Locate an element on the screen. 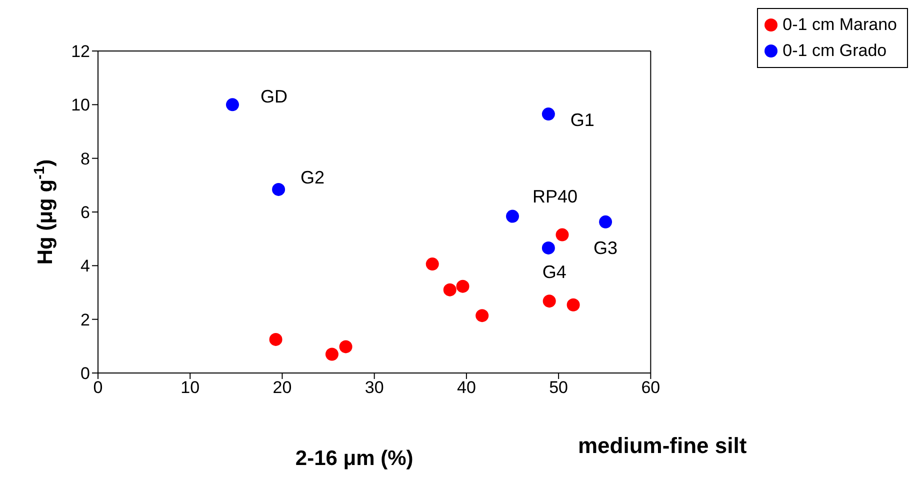 The image size is (914, 478). x-tick-label: 40 is located at coordinates (466, 388).